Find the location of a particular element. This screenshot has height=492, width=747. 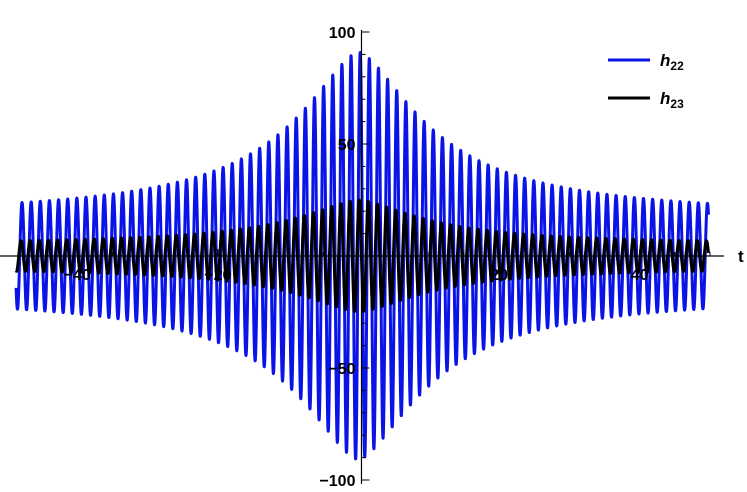

x-tick-label: 20 is located at coordinates (499, 275).